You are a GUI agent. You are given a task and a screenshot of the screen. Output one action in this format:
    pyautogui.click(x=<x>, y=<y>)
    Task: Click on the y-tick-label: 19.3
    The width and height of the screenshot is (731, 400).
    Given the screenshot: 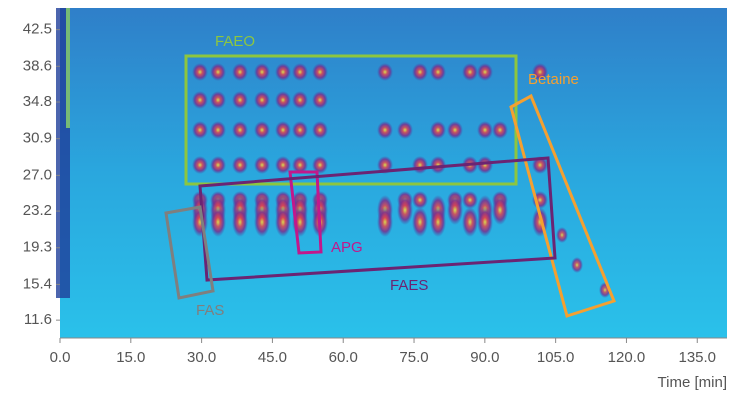 What is the action you would take?
    pyautogui.click(x=37, y=247)
    